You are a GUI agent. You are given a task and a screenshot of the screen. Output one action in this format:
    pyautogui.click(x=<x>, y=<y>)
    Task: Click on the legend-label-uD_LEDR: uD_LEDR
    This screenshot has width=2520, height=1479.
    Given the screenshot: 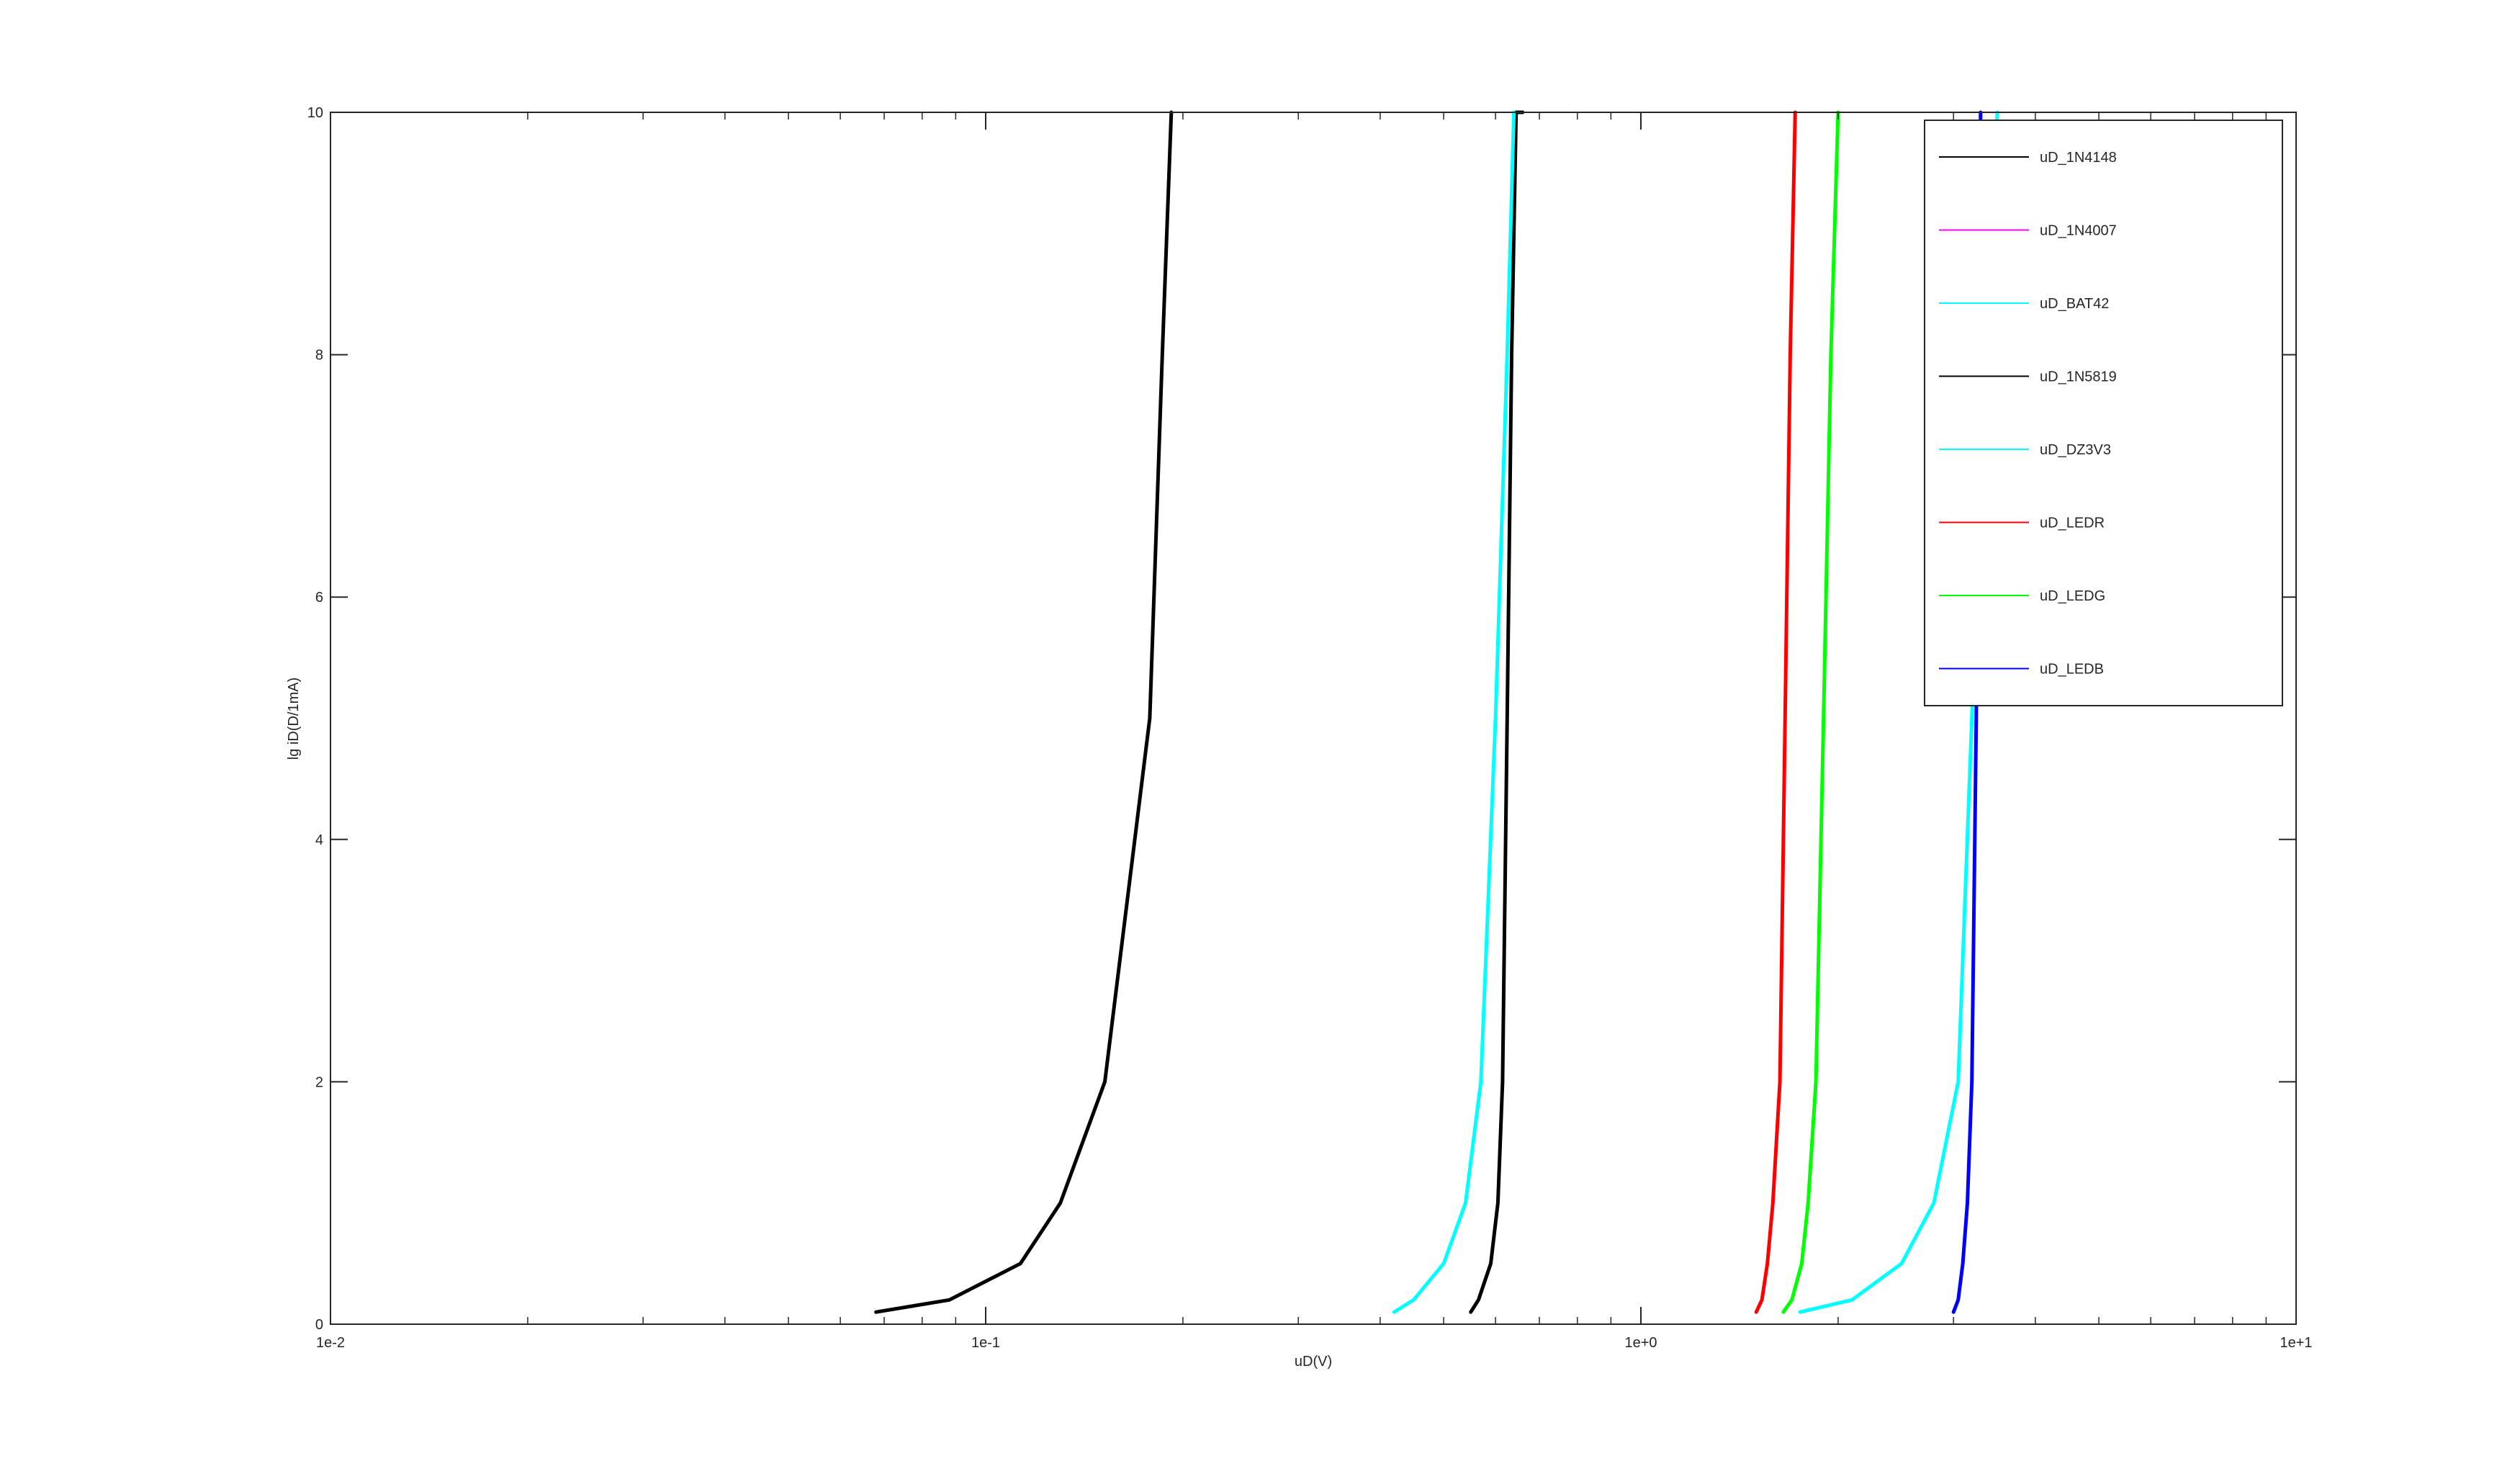 What is the action you would take?
    pyautogui.click(x=2072, y=523)
    